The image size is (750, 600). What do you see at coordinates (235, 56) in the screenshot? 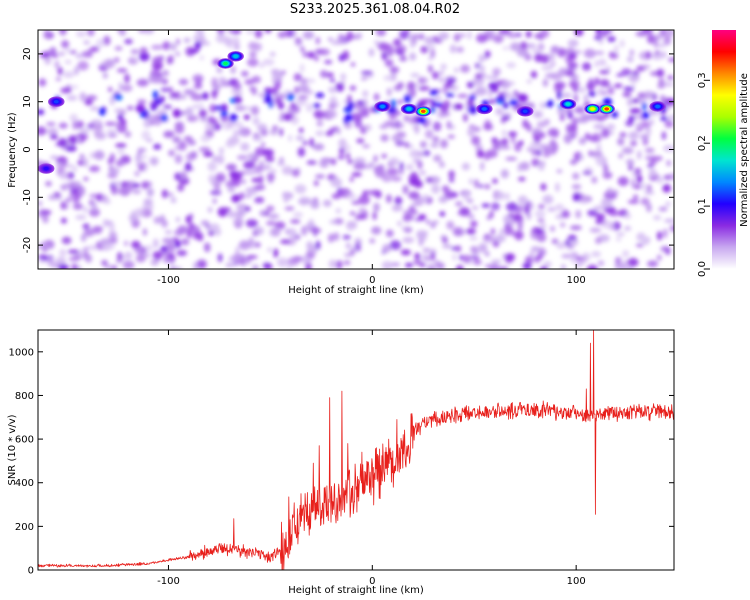
I see `heatmap-peak` at bounding box center [235, 56].